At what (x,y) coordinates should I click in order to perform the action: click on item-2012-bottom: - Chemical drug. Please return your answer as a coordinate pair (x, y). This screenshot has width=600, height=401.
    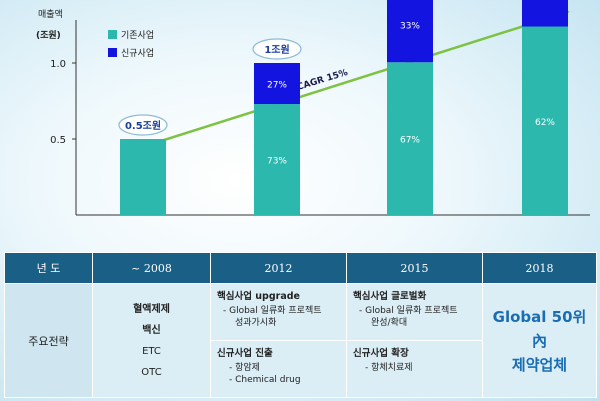
    Looking at the image, I should click on (265, 380).